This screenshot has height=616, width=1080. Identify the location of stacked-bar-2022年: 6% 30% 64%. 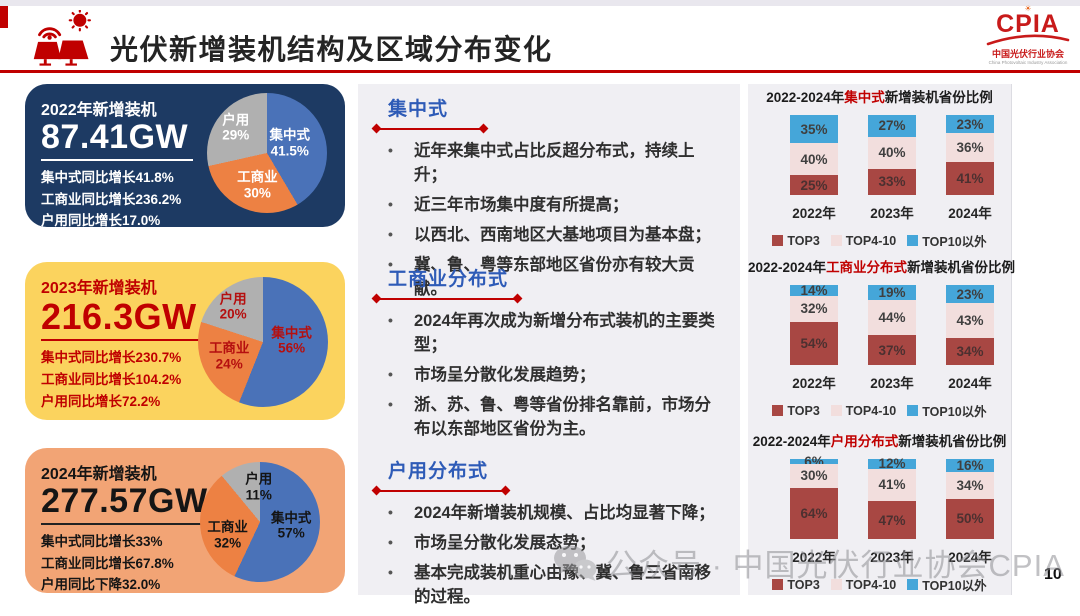
(814, 496).